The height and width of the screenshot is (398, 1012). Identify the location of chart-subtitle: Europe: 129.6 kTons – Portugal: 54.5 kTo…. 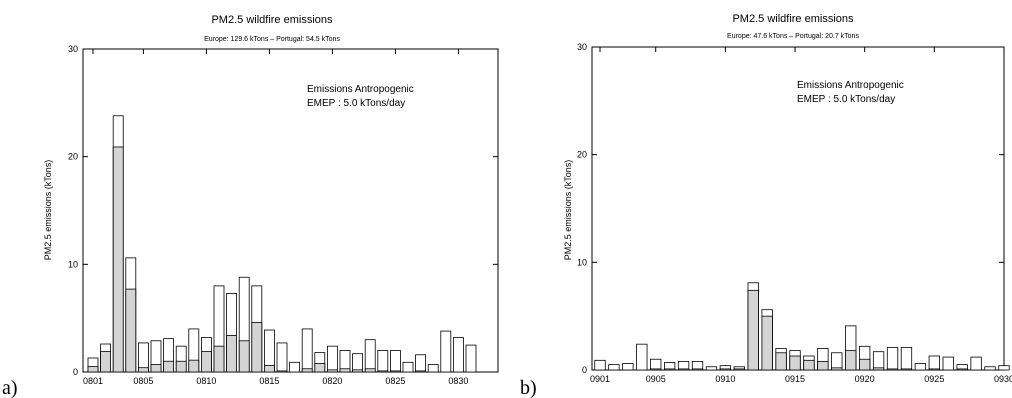
(272, 39).